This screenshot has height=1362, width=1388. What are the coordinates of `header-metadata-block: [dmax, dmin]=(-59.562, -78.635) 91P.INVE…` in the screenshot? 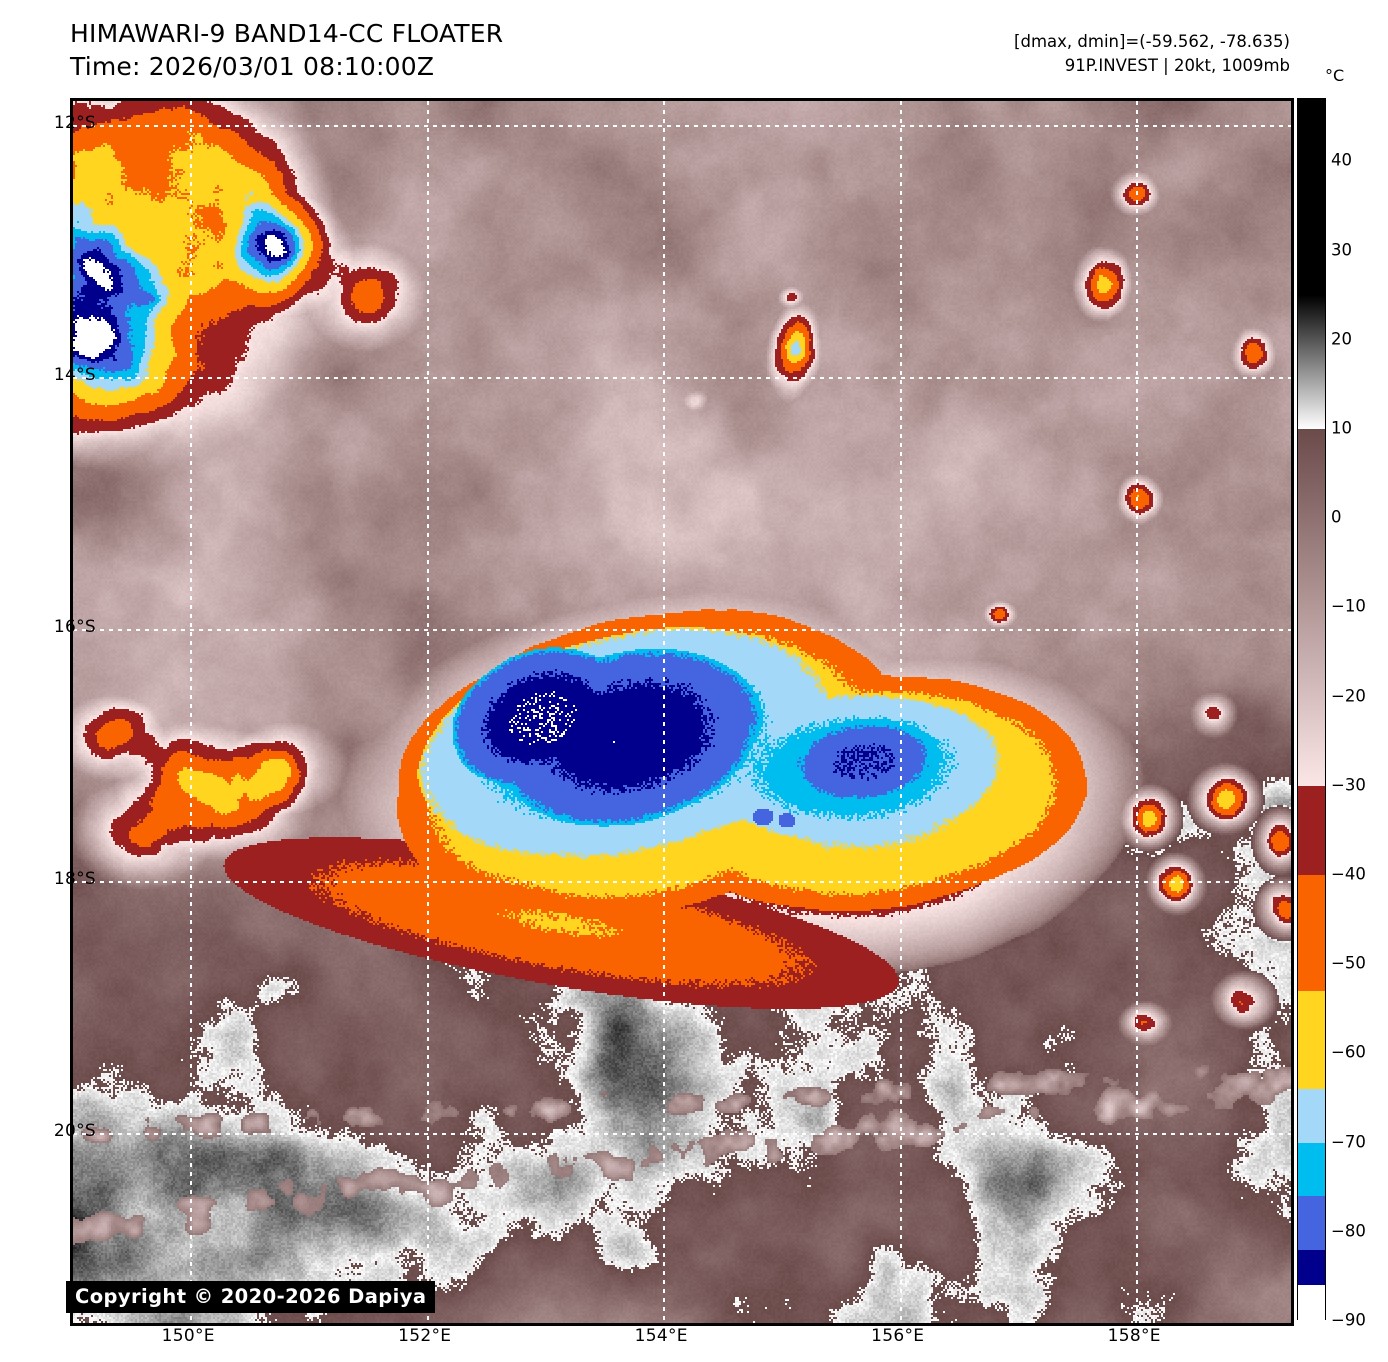 It's located at (1152, 54).